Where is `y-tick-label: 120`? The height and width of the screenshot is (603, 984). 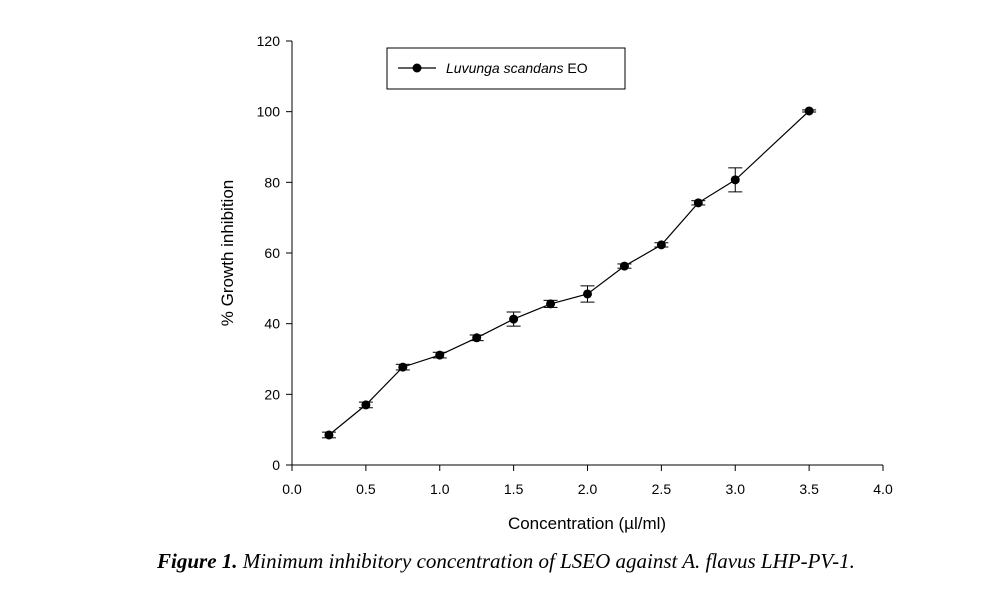
y-tick-label: 120 is located at coordinates (269, 41).